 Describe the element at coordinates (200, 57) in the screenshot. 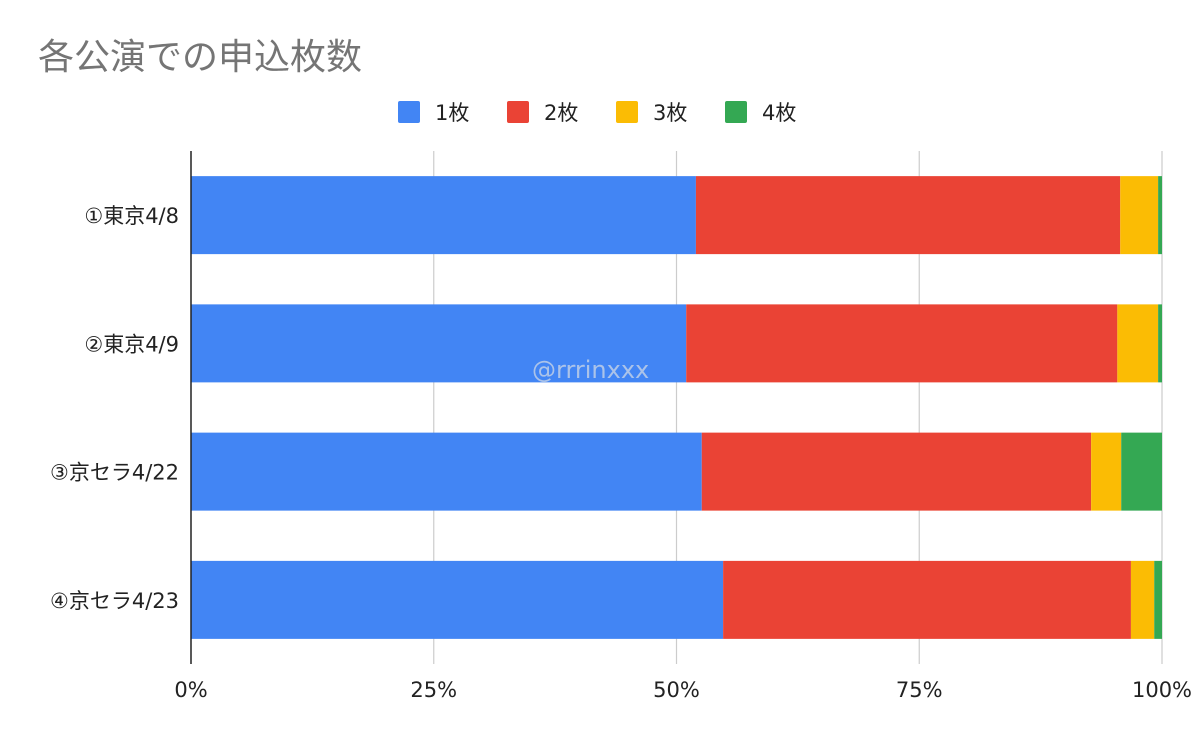

I see `chart-title: 各公演での申込枚数` at that location.